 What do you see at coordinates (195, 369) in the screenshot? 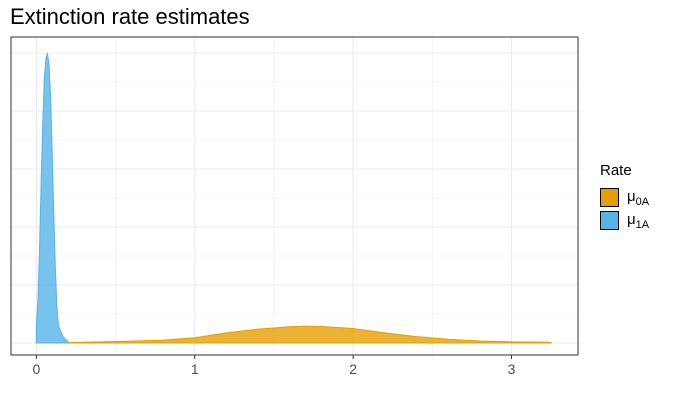
I see `x-tick-label-1: 1` at bounding box center [195, 369].